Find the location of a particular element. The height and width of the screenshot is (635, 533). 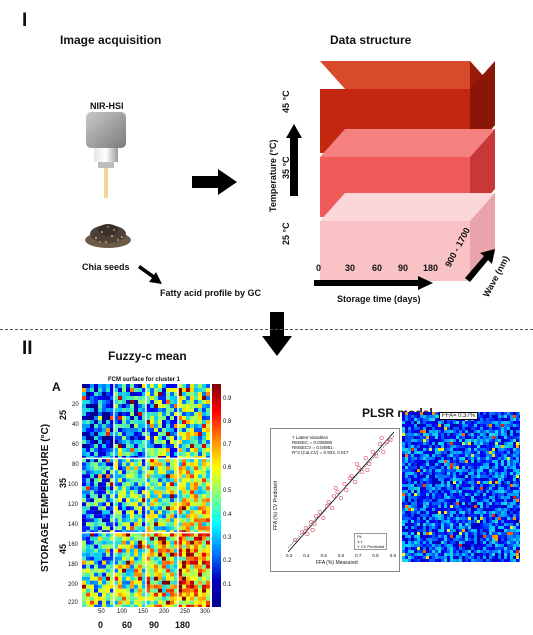

scatter-point is located at coordinates (365, 458).